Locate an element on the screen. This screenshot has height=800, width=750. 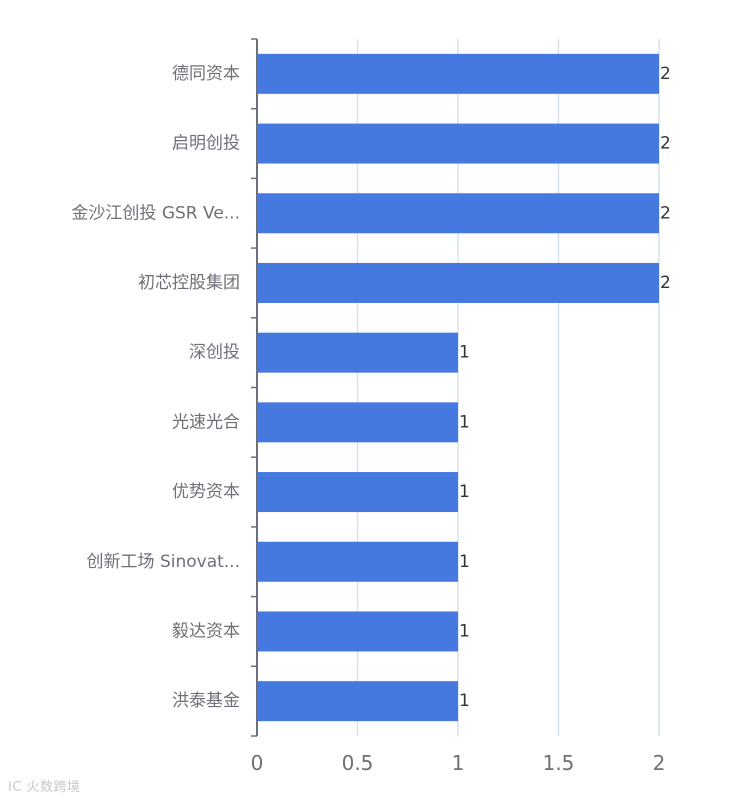
axes is located at coordinates (254, 387).